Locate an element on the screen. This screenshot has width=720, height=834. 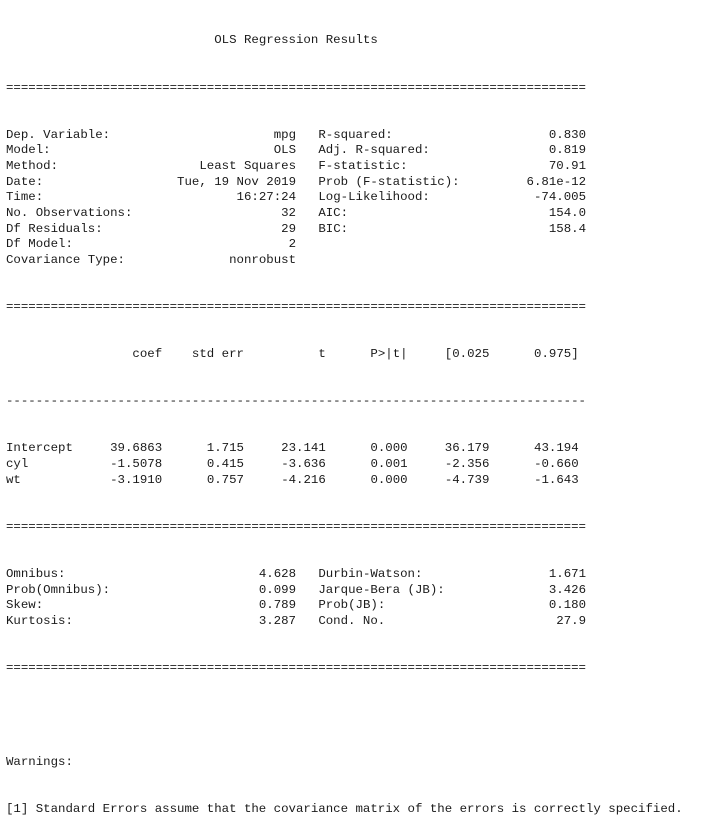
right-label: Adj. R-squared: is located at coordinates (374, 150).